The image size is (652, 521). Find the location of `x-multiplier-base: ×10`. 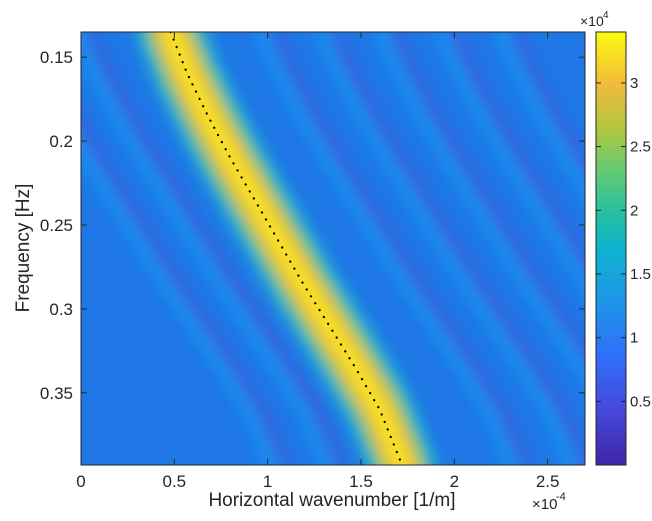

x-multiplier-base: ×10 is located at coordinates (544, 504).